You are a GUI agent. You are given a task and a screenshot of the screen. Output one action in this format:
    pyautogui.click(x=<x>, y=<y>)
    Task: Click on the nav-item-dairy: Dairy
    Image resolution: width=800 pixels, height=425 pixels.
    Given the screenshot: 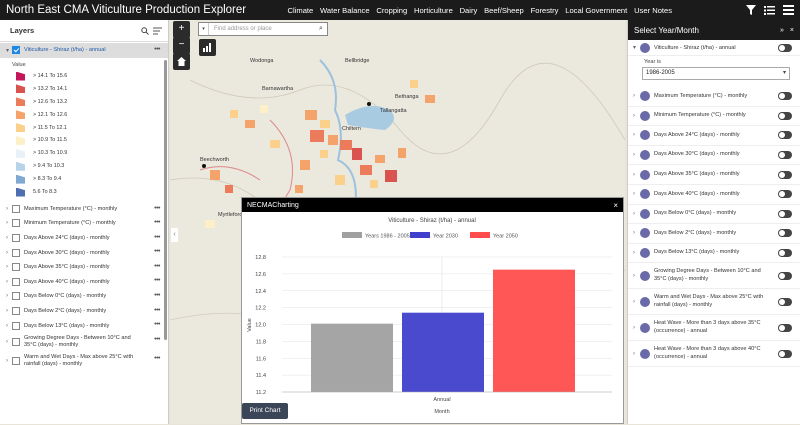 What is the action you would take?
    pyautogui.click(x=468, y=10)
    